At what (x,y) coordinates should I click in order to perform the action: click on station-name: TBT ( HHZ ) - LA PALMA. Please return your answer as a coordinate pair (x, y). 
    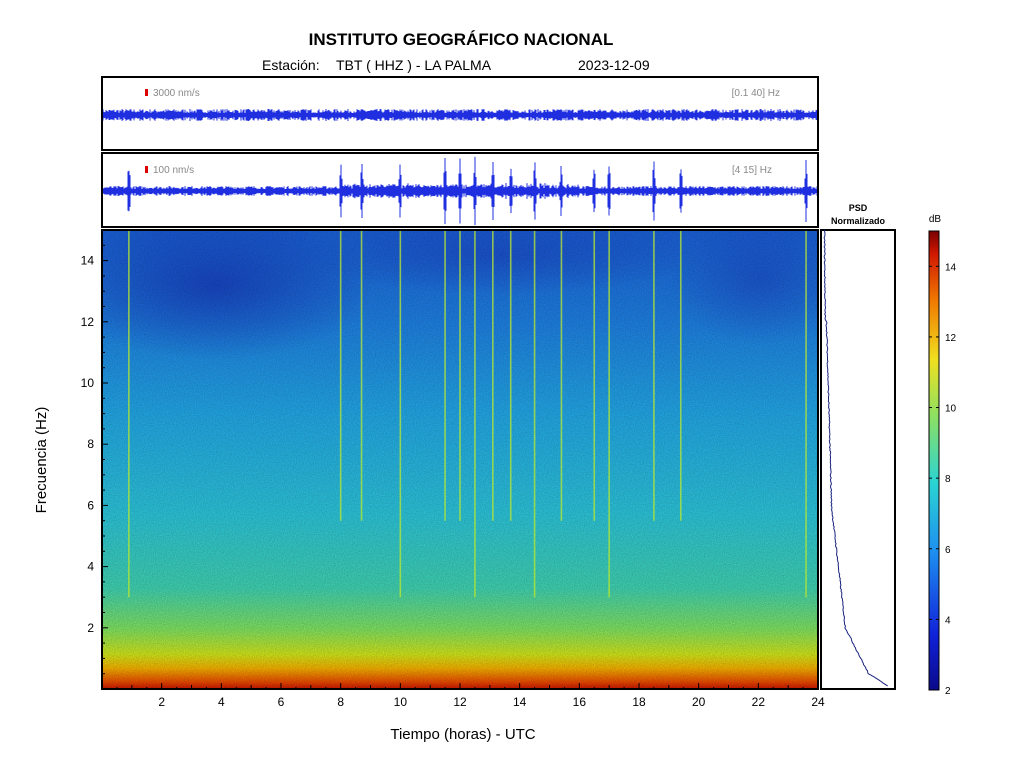
    Looking at the image, I should click on (414, 65).